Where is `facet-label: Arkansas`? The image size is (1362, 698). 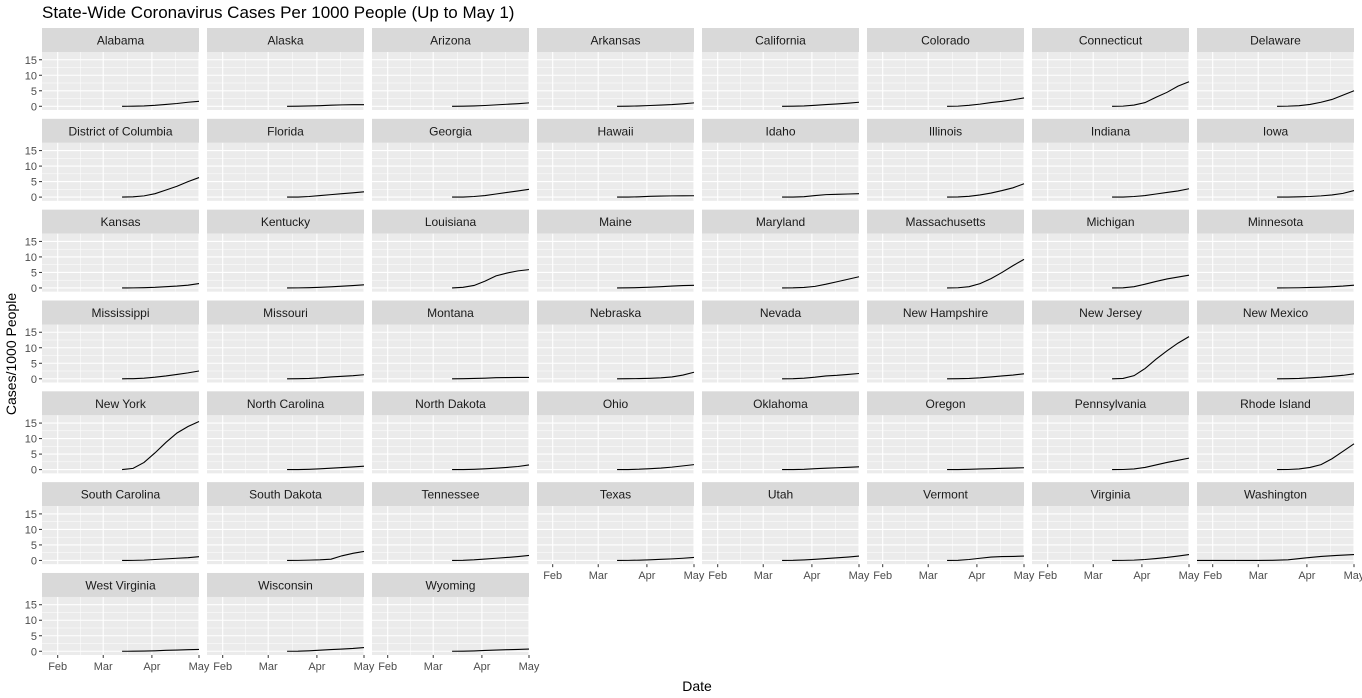
facet-label: Arkansas is located at coordinates (615, 41).